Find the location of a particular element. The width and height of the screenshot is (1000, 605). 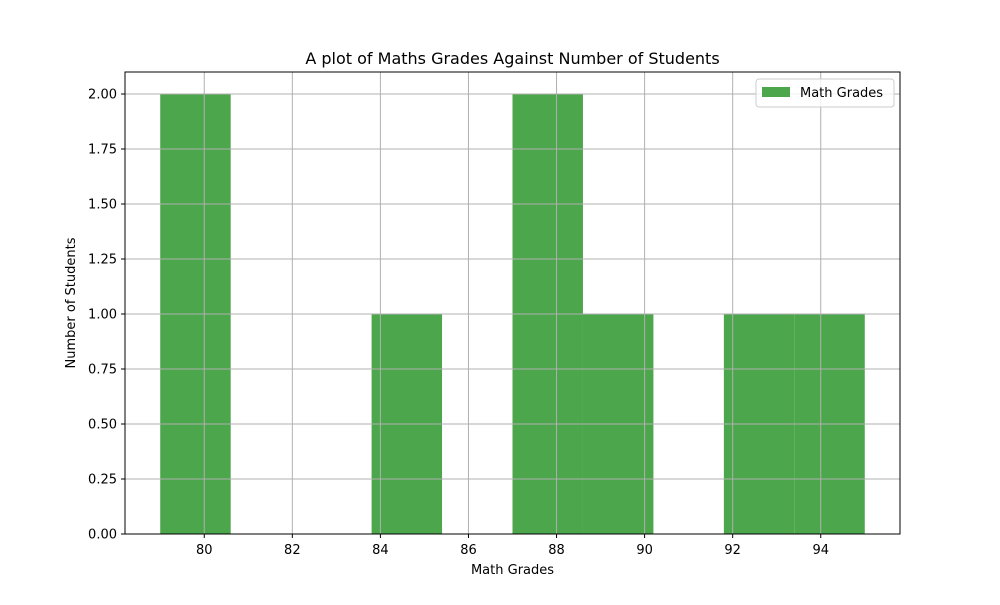

x-tick-label: 90 is located at coordinates (644, 550).